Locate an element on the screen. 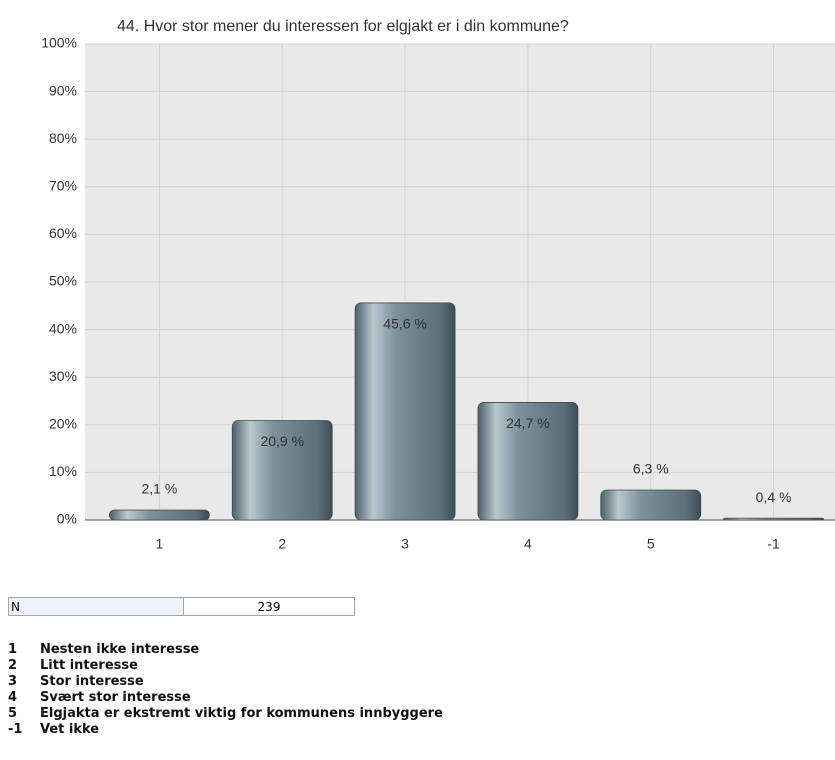 The height and width of the screenshot is (760, 835). x-tick-label: 3 is located at coordinates (405, 544).